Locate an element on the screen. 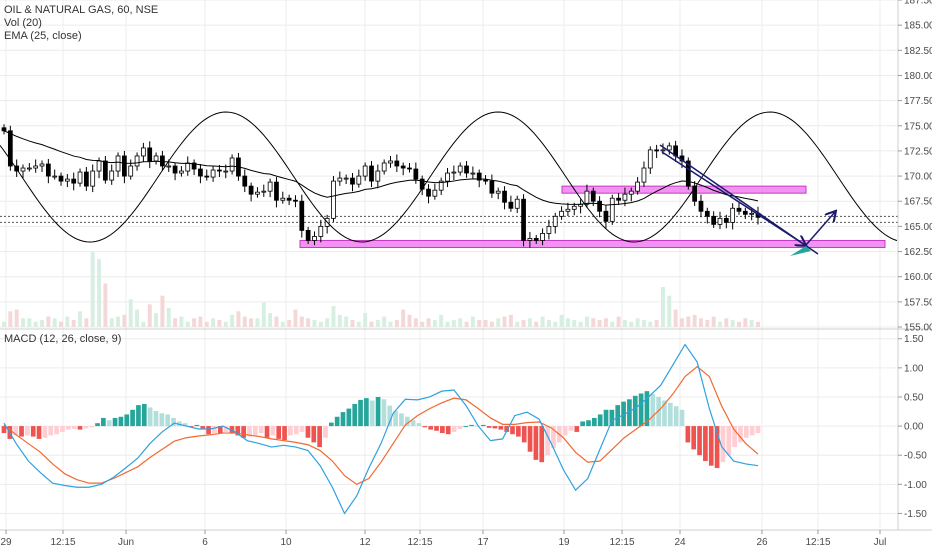 Image resolution: width=932 pixels, height=550 pixels. macd-legend-block: MACD (12, 26, close, 9) is located at coordinates (62, 339).